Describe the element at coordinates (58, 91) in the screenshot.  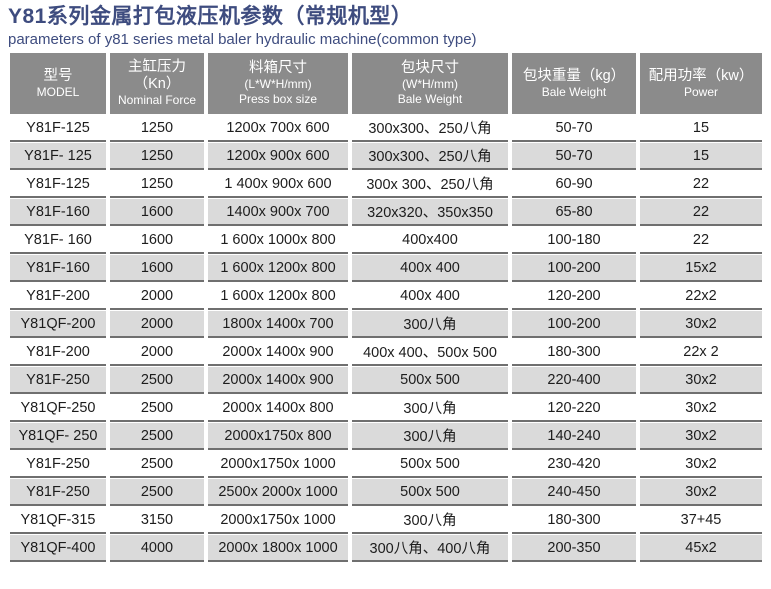
I see `header-label: MODEL` at that location.